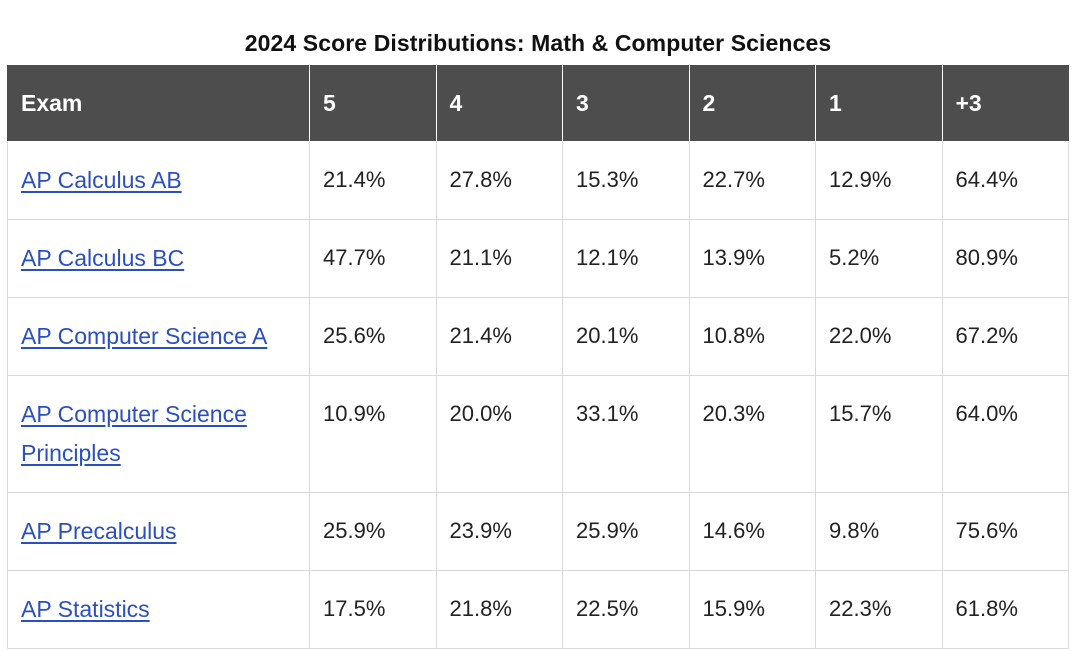 The height and width of the screenshot is (651, 1080). Describe the element at coordinates (373, 336) in the screenshot. I see `score-cell: 25.6%` at that location.